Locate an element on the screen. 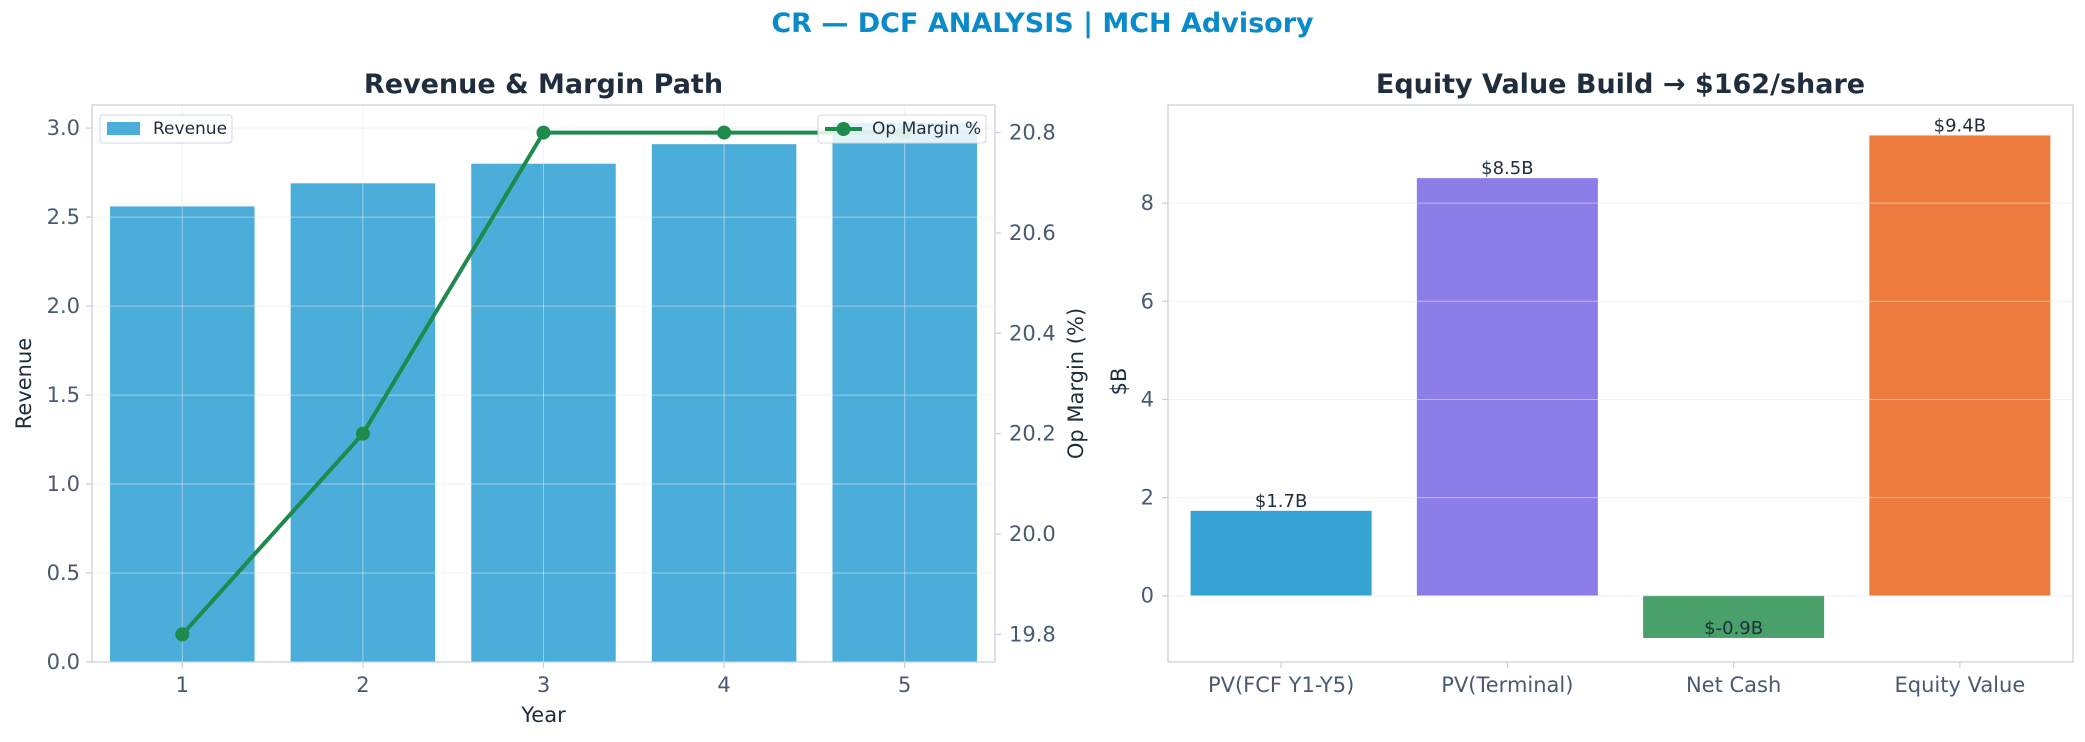 Image resolution: width=2085 pixels, height=742 pixels. chart1-xtick-label: 3 is located at coordinates (543, 685).